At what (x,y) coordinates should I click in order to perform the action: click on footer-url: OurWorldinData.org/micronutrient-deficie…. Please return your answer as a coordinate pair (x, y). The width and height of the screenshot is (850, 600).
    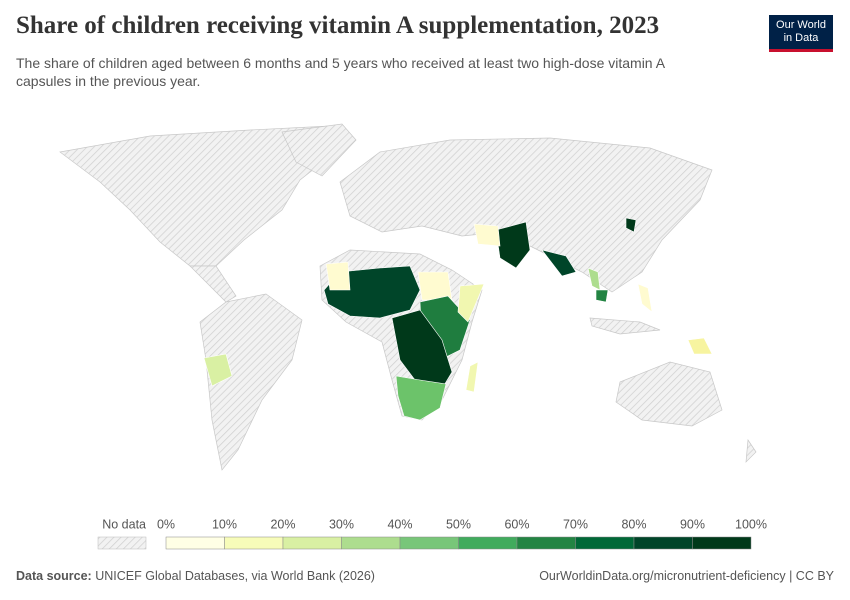
    Looking at the image, I should click on (686, 576).